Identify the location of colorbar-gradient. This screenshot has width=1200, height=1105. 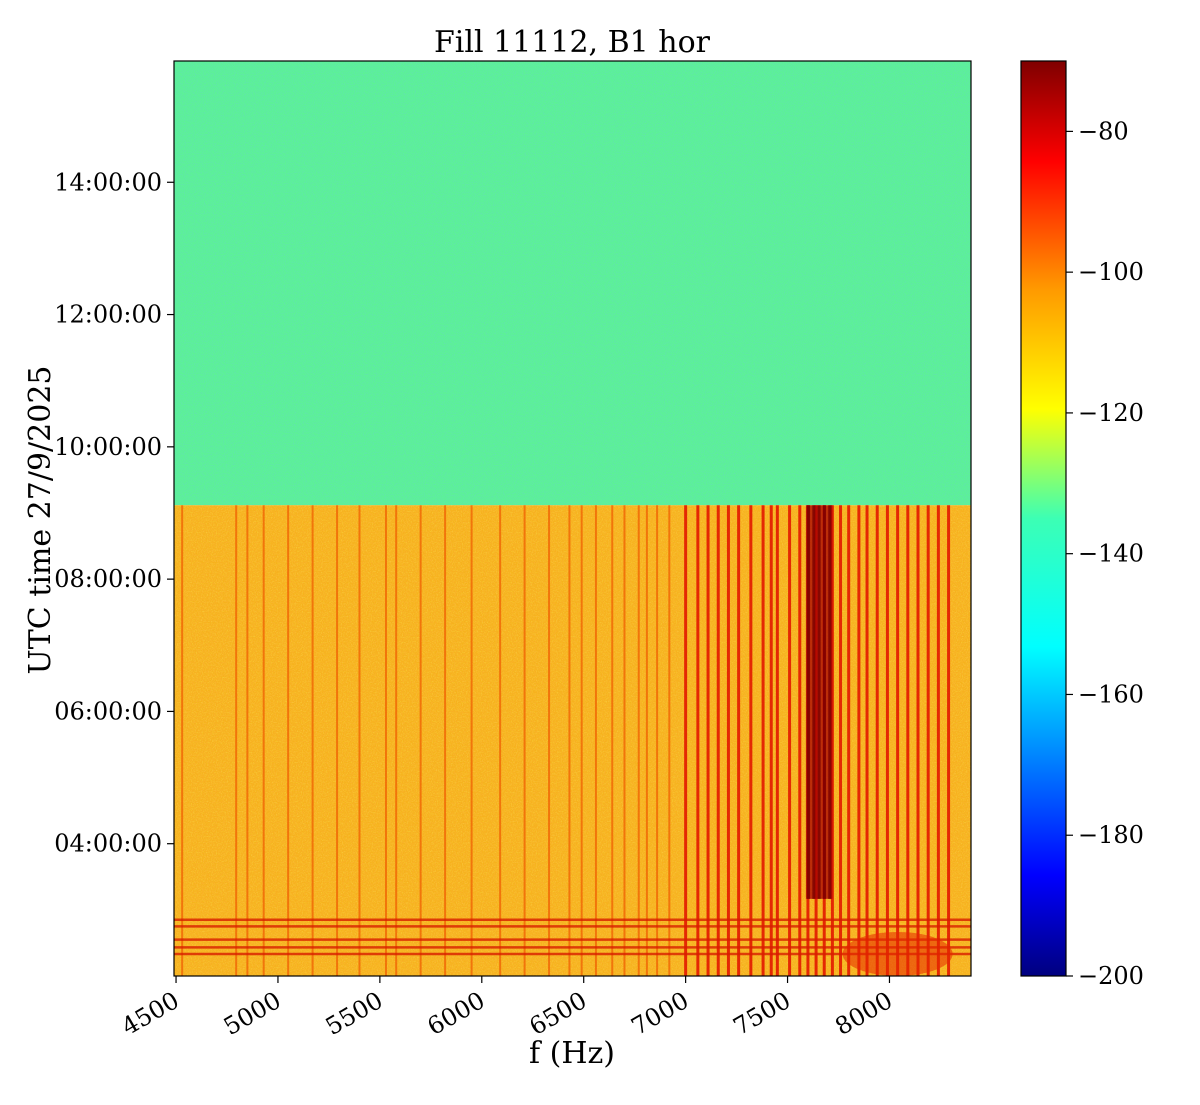
(1043, 518).